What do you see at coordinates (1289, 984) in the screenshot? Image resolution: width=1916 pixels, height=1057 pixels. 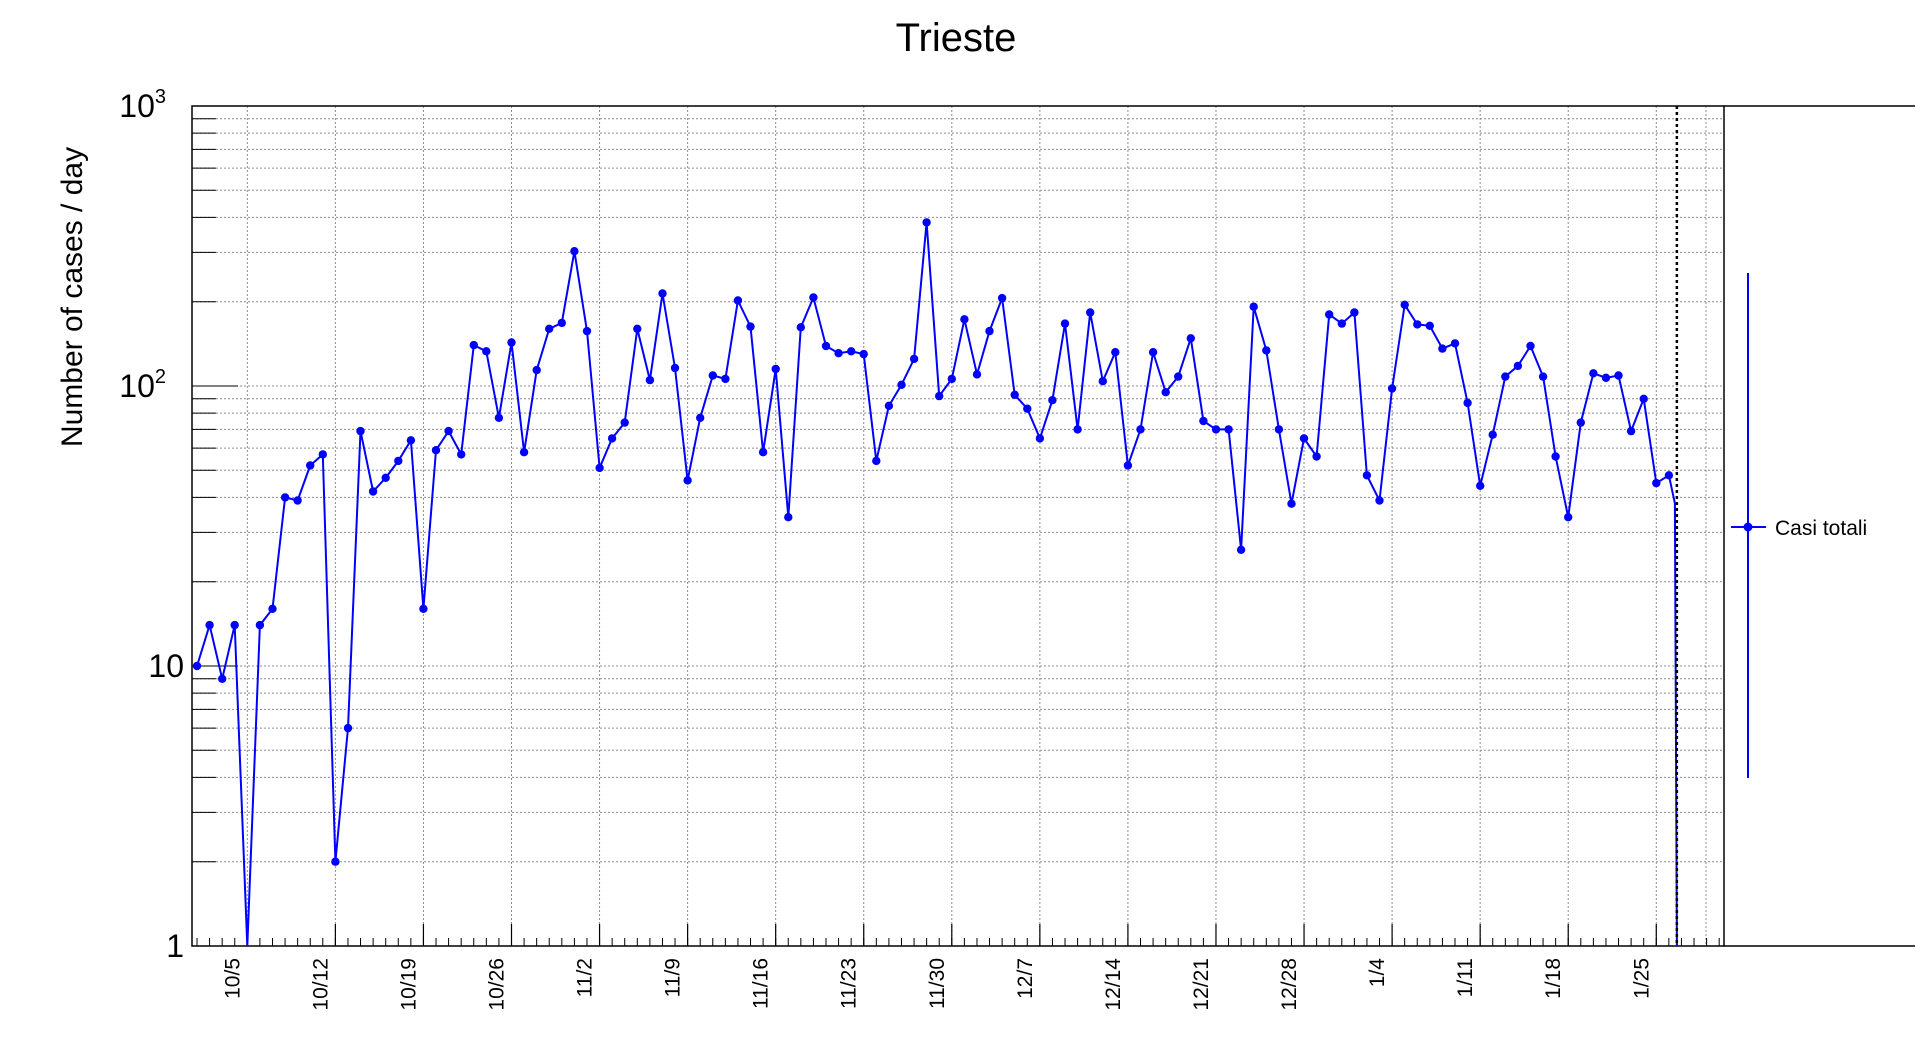 I see `x-tick-label: 12/28` at bounding box center [1289, 984].